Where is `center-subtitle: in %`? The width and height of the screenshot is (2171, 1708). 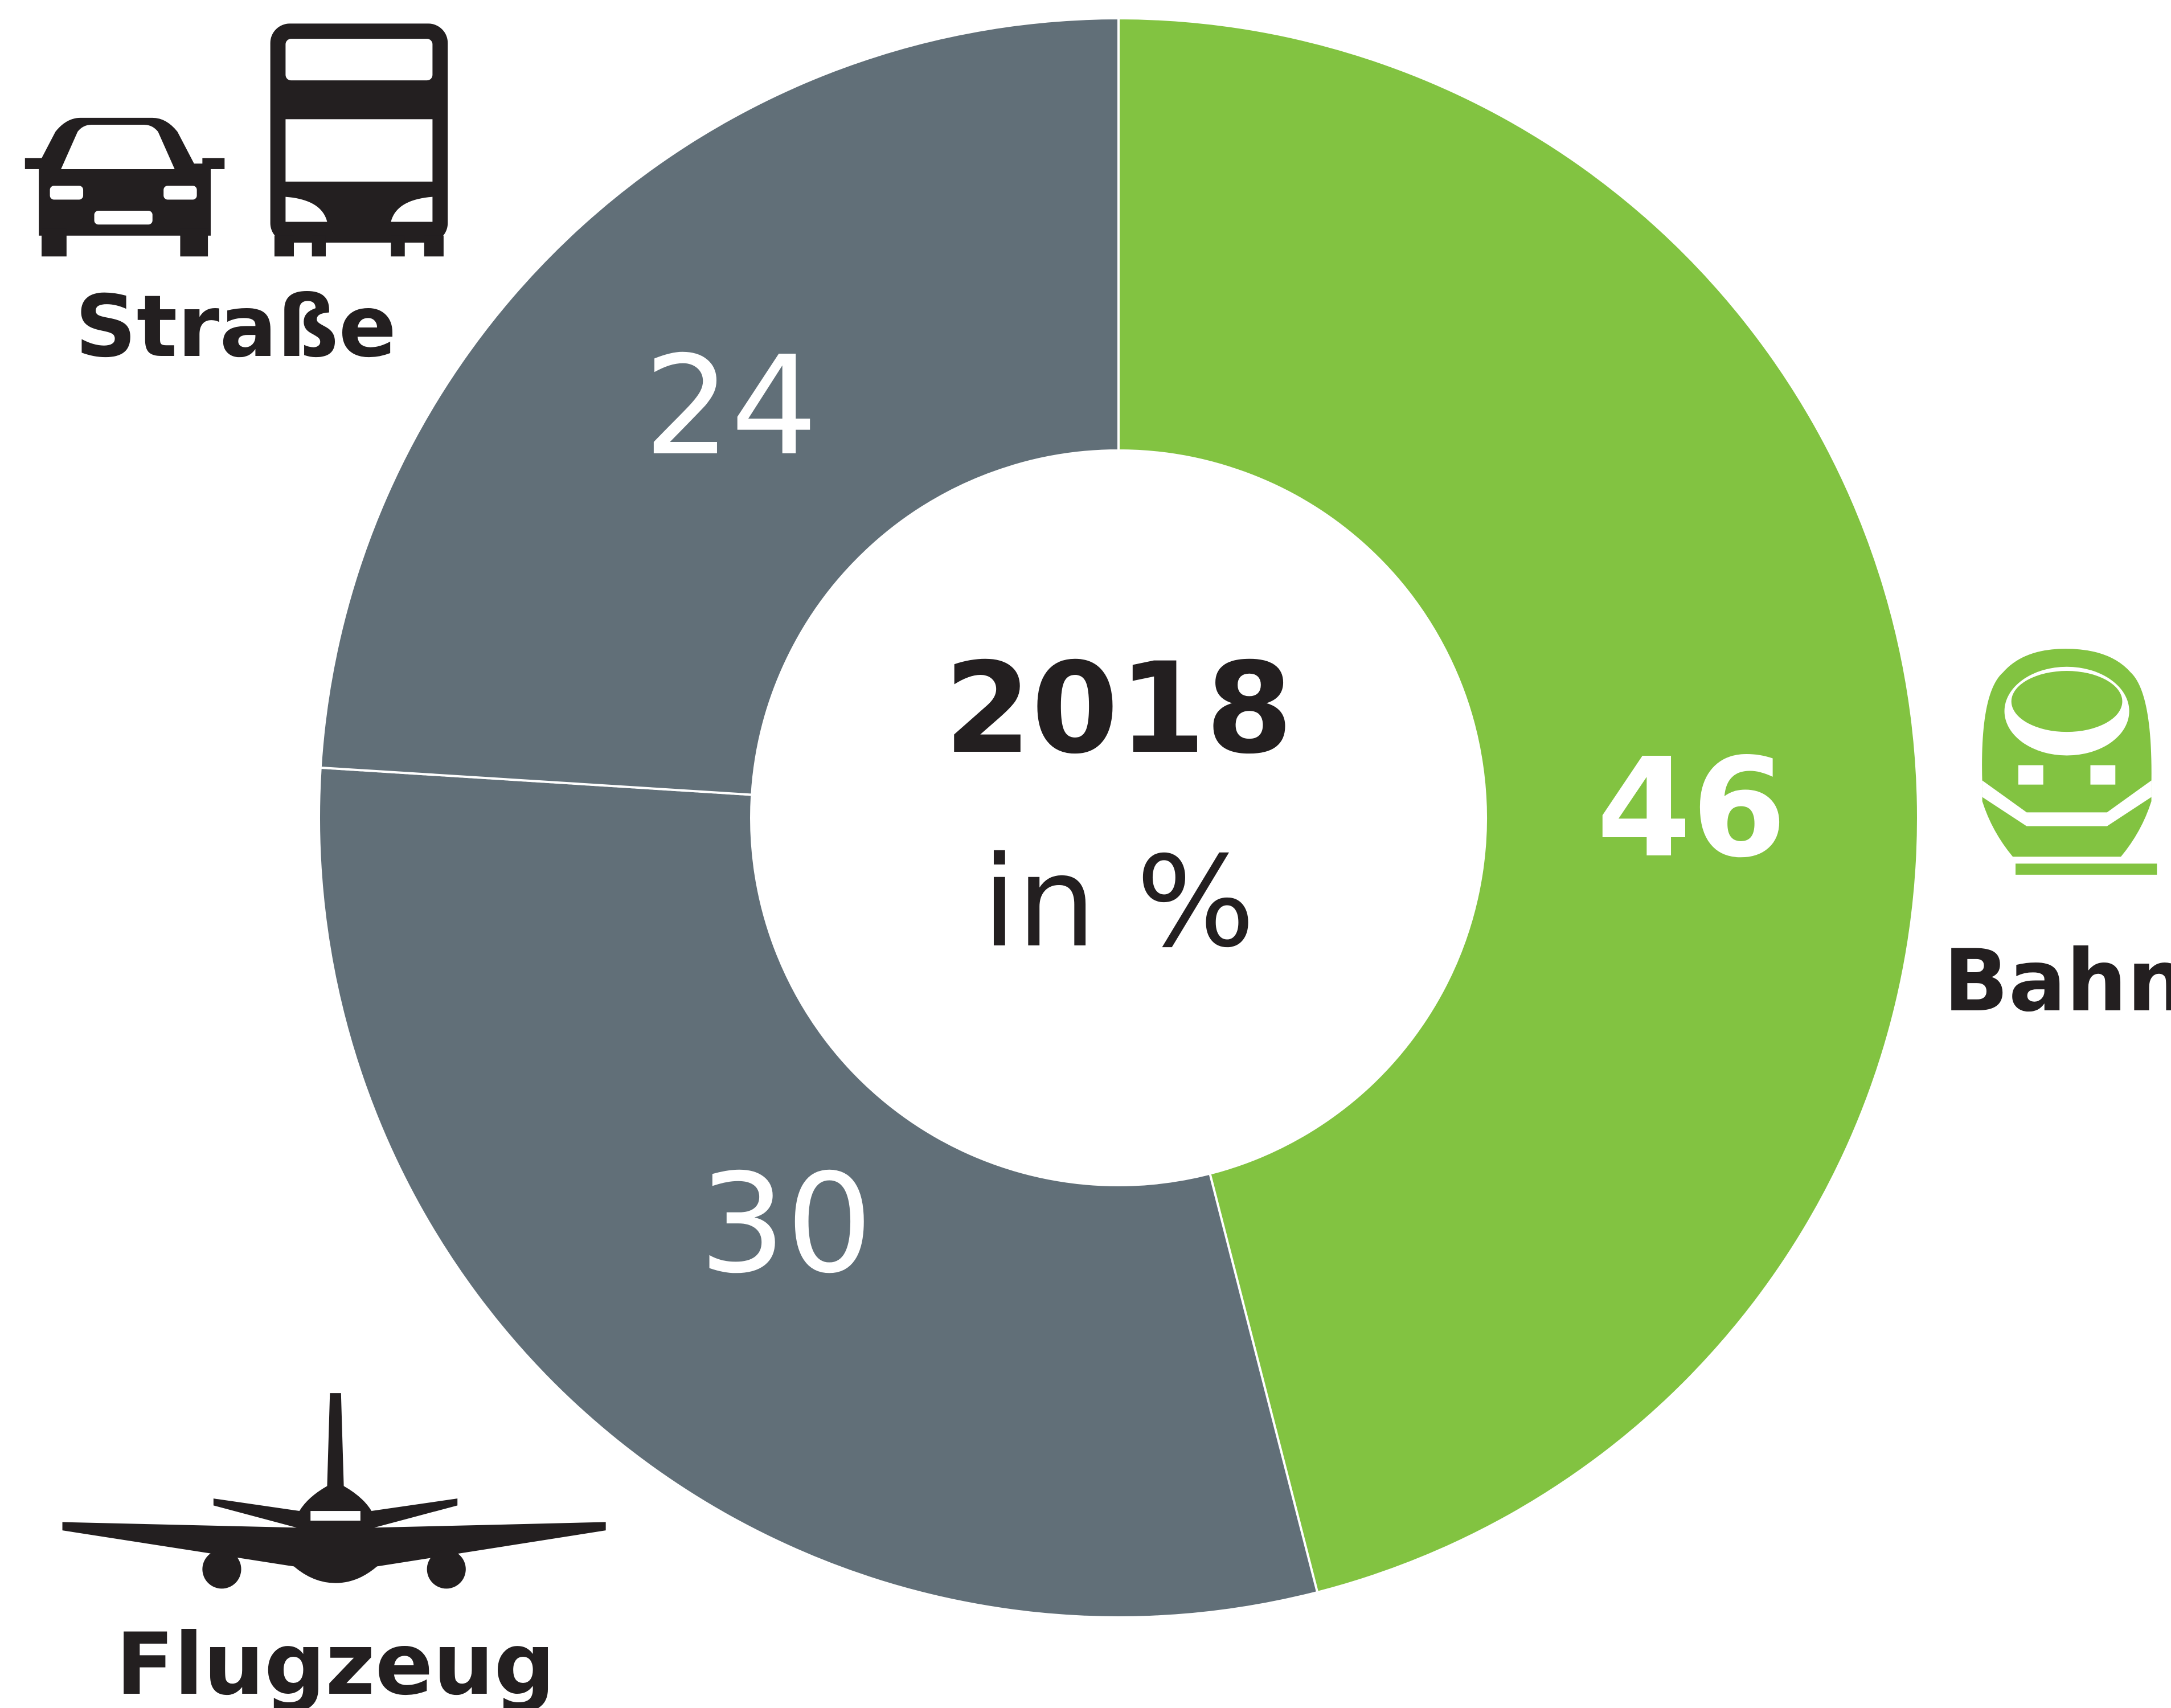 center-subtitle: in % is located at coordinates (1118, 902).